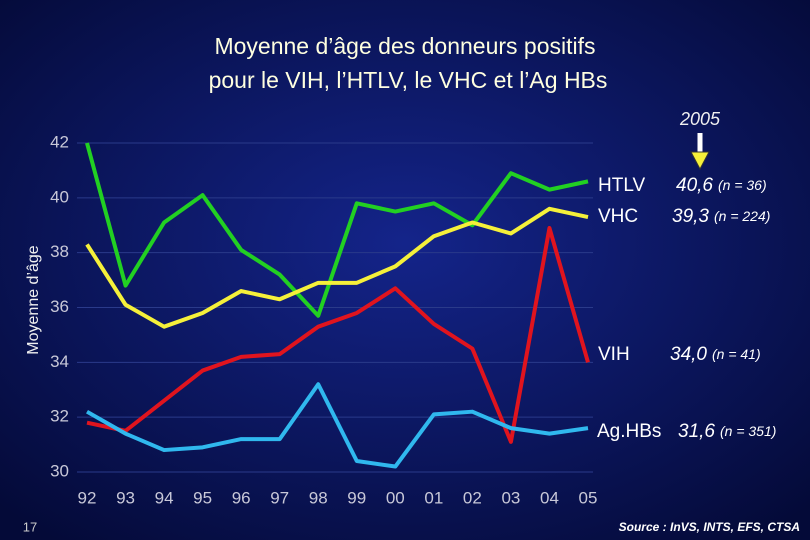  I want to click on y-tick-label: 42, so click(59, 141).